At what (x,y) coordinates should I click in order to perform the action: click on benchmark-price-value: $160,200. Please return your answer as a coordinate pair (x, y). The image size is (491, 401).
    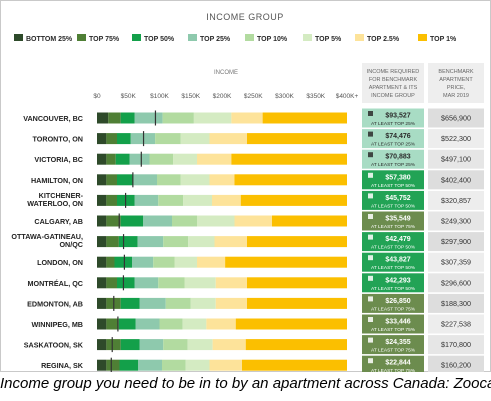
    Looking at the image, I should click on (456, 365).